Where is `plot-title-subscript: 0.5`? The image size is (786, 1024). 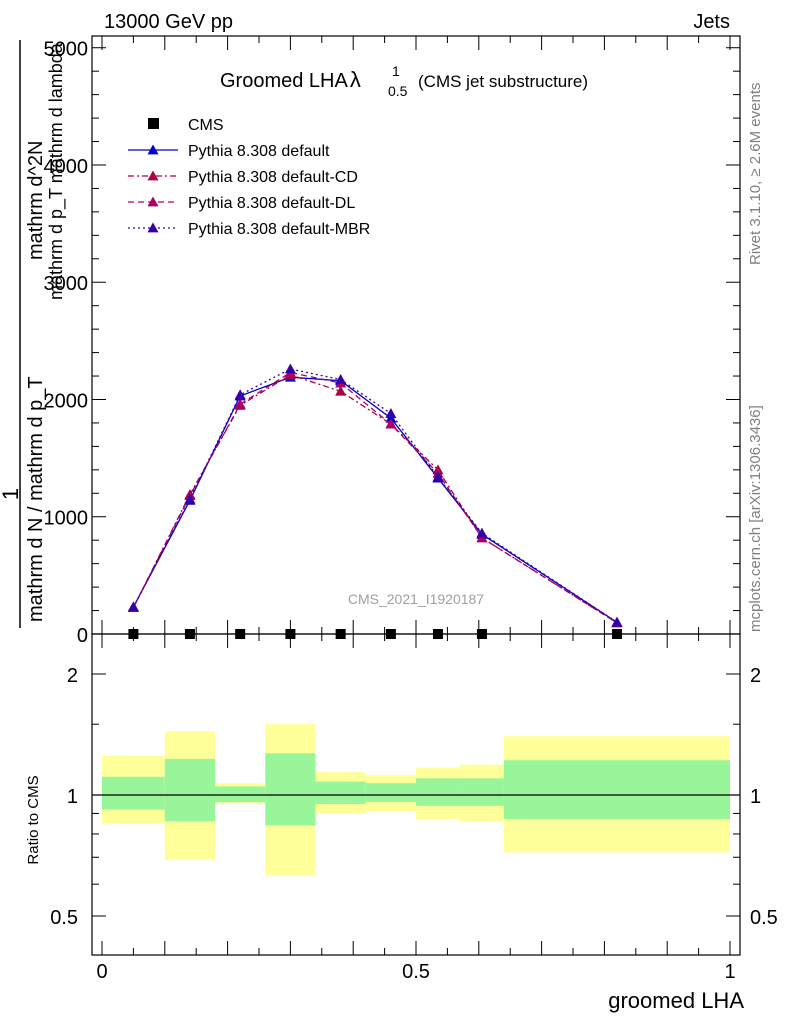
plot-title-subscript: 0.5 is located at coordinates (398, 91).